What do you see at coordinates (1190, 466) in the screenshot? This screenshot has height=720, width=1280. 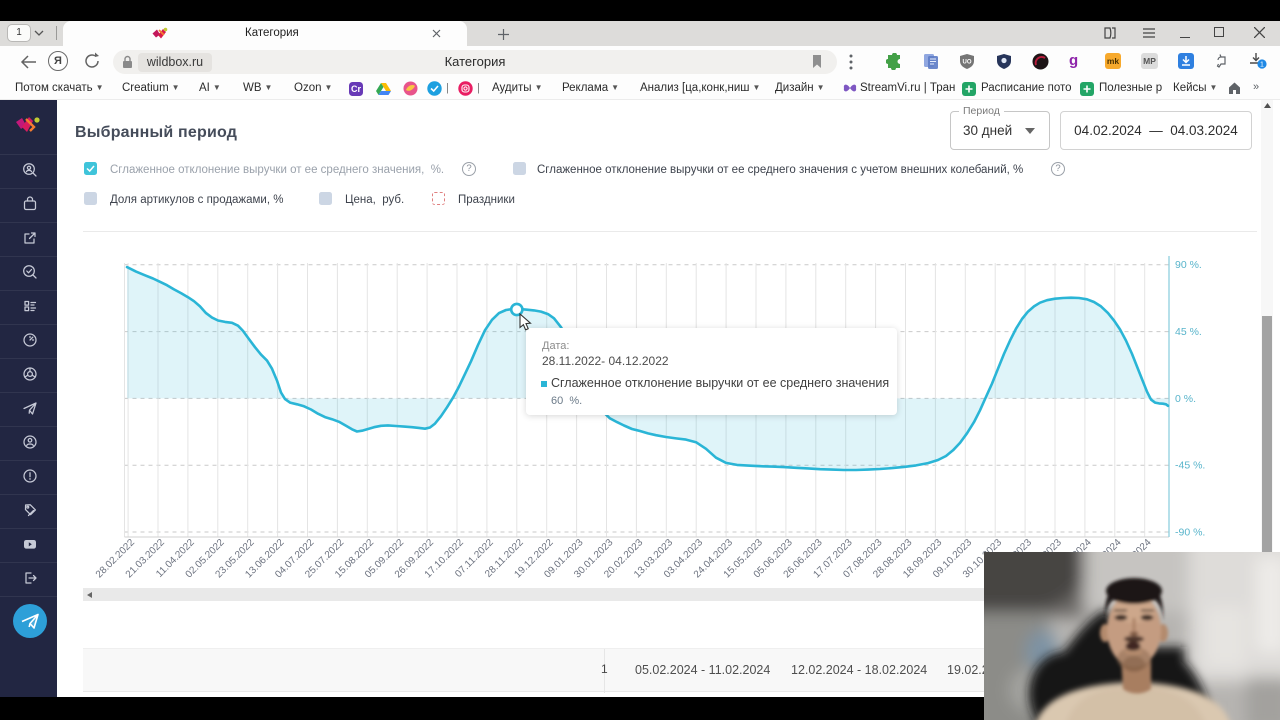 I see `svg-text: -45 %.` at bounding box center [1190, 466].